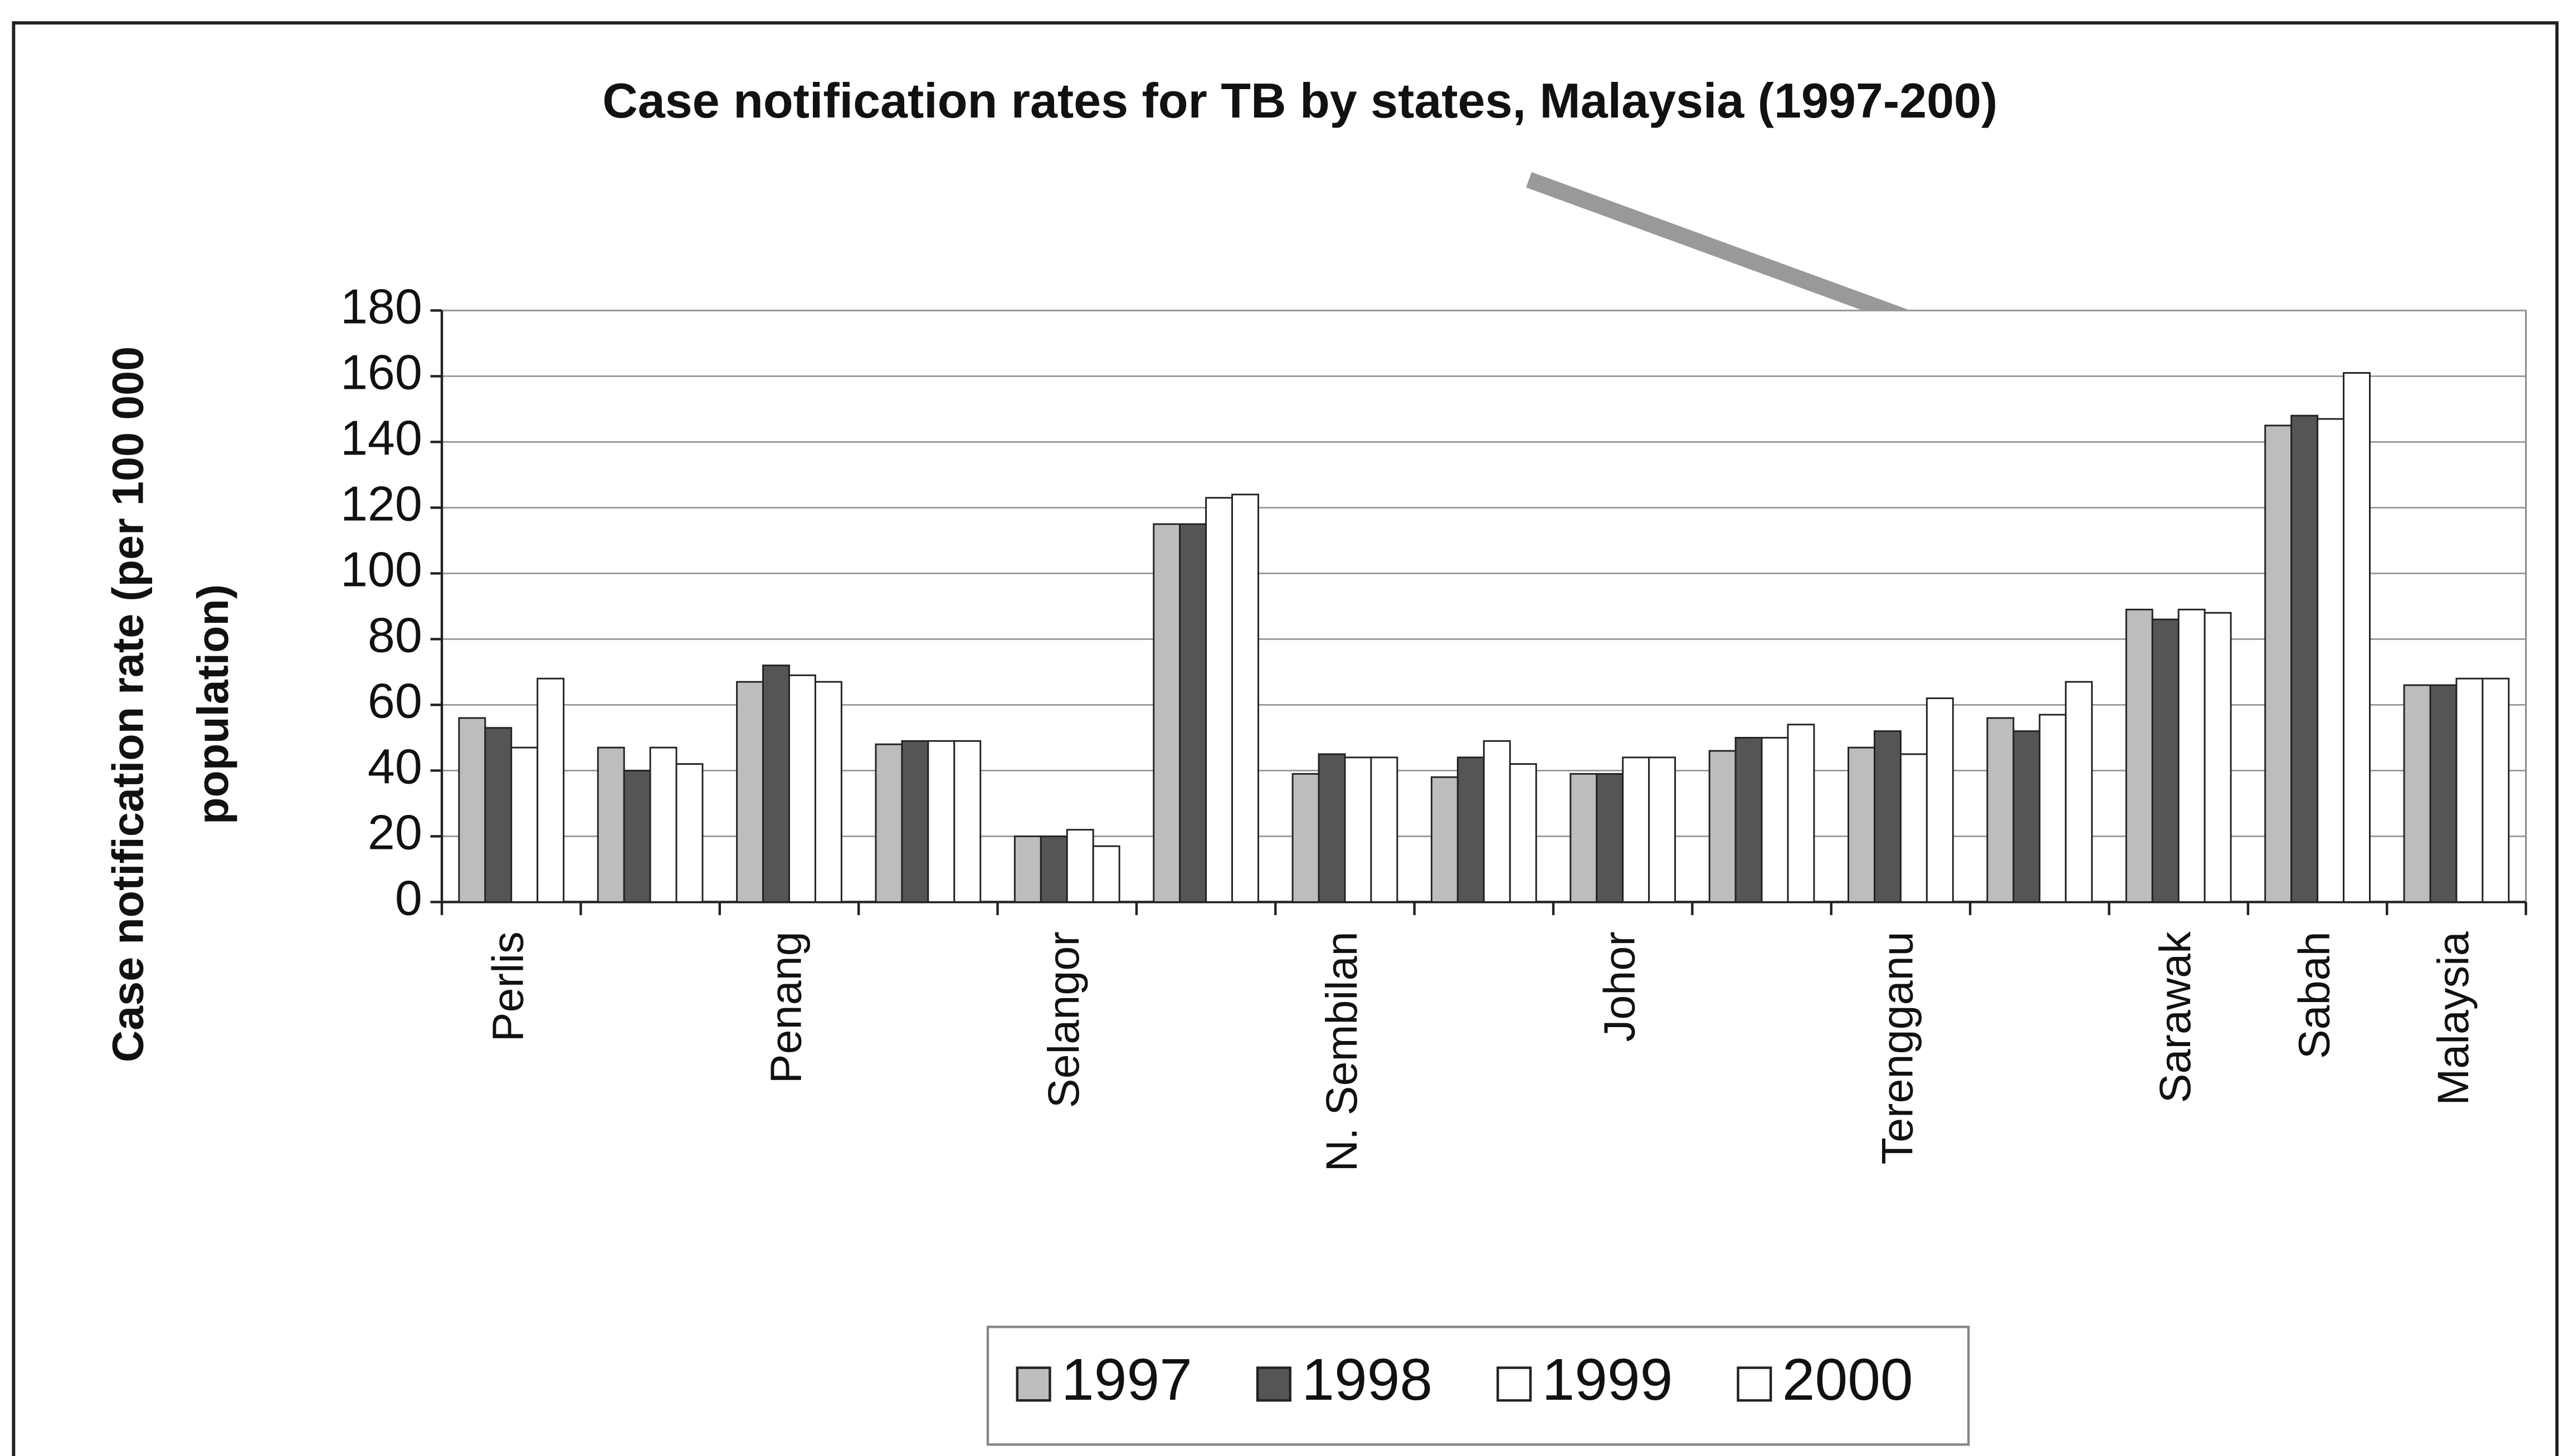  I want to click on y-axis-label: Case notification rate (per 100 000, so click(128, 704).